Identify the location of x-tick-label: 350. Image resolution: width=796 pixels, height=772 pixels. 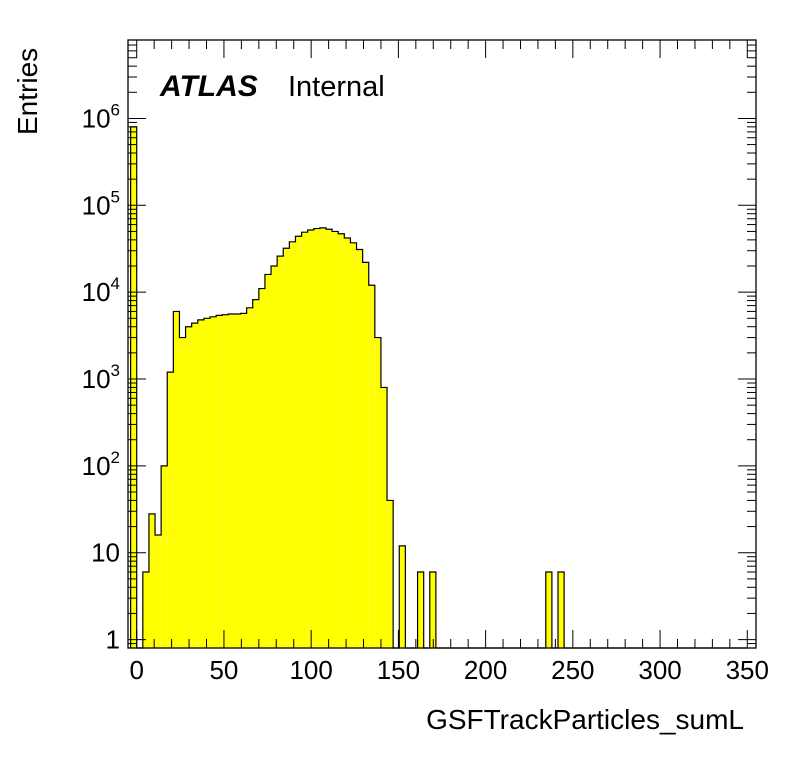
(747, 670).